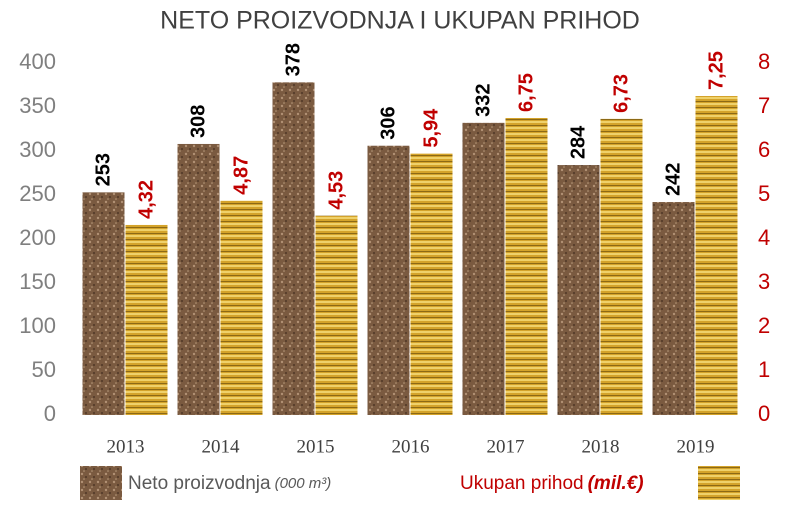 Image resolution: width=800 pixels, height=508 pixels. What do you see at coordinates (411, 446) in the screenshot?
I see `x-tick-label: 2016` at bounding box center [411, 446].